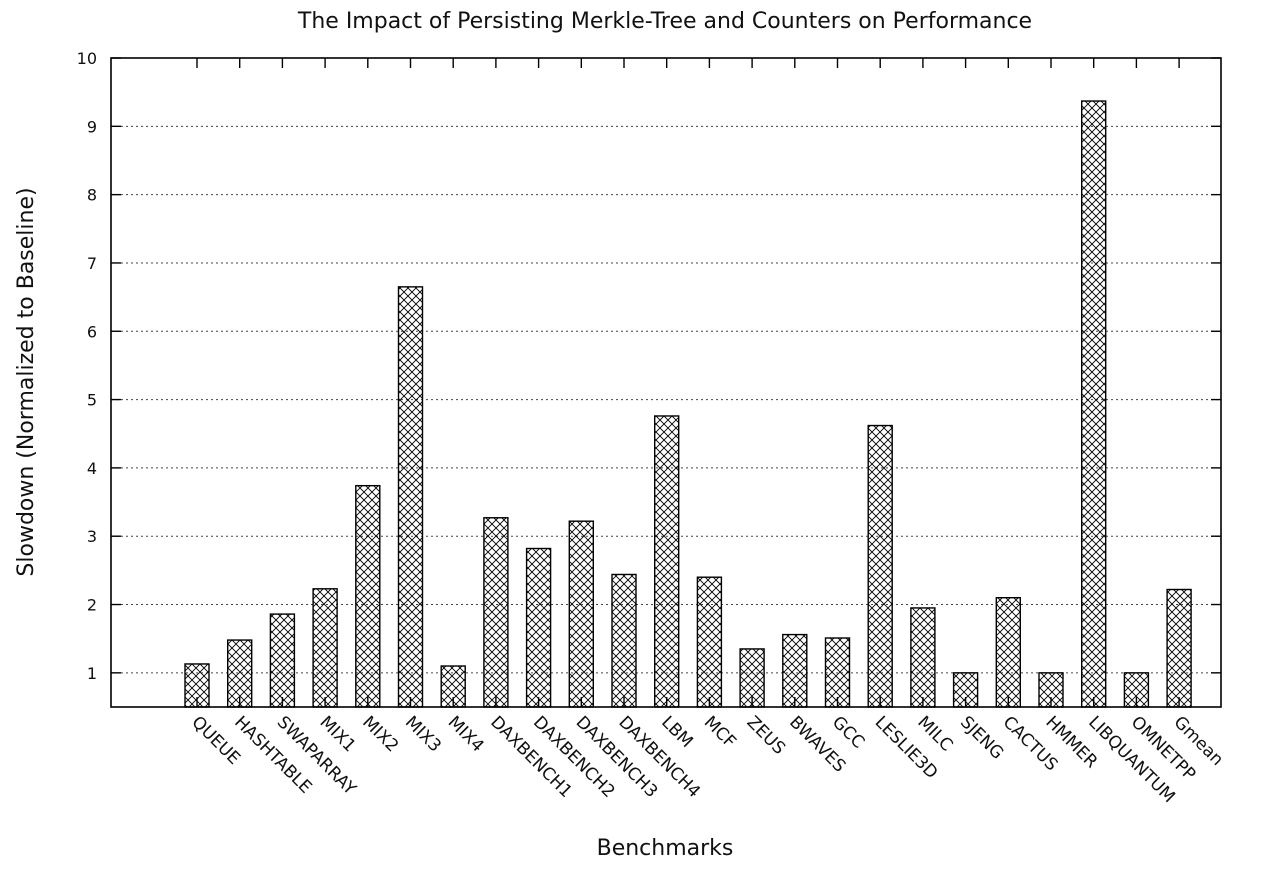 This screenshot has width=1262, height=875. I want to click on bar-libquantum, so click(1093, 404).